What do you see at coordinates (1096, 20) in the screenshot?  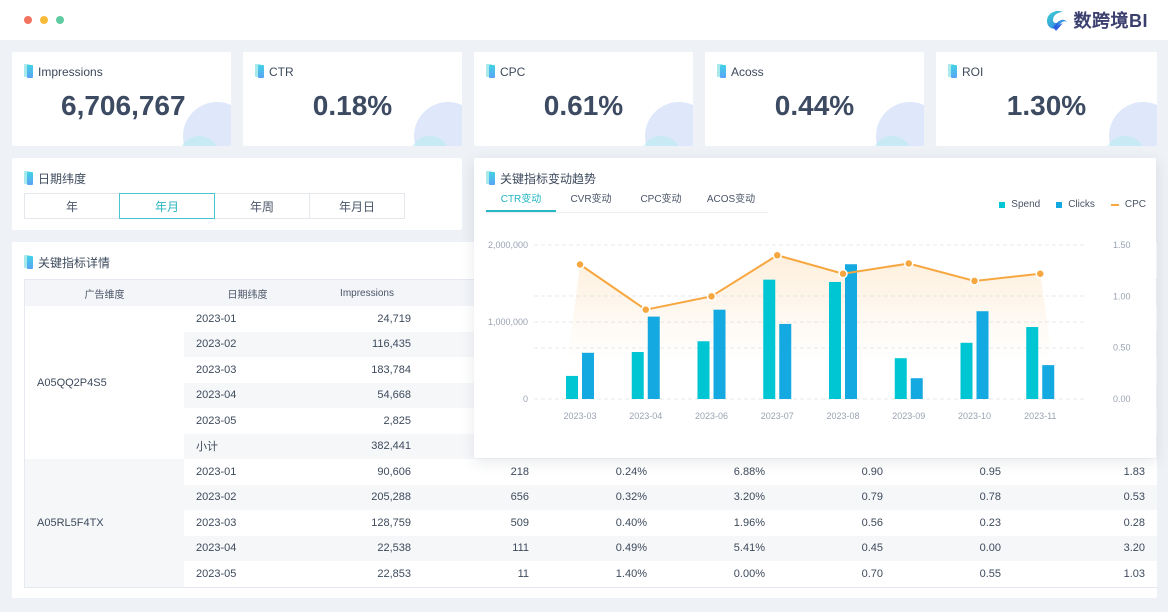 I see `brand: 数跨境BI` at bounding box center [1096, 20].